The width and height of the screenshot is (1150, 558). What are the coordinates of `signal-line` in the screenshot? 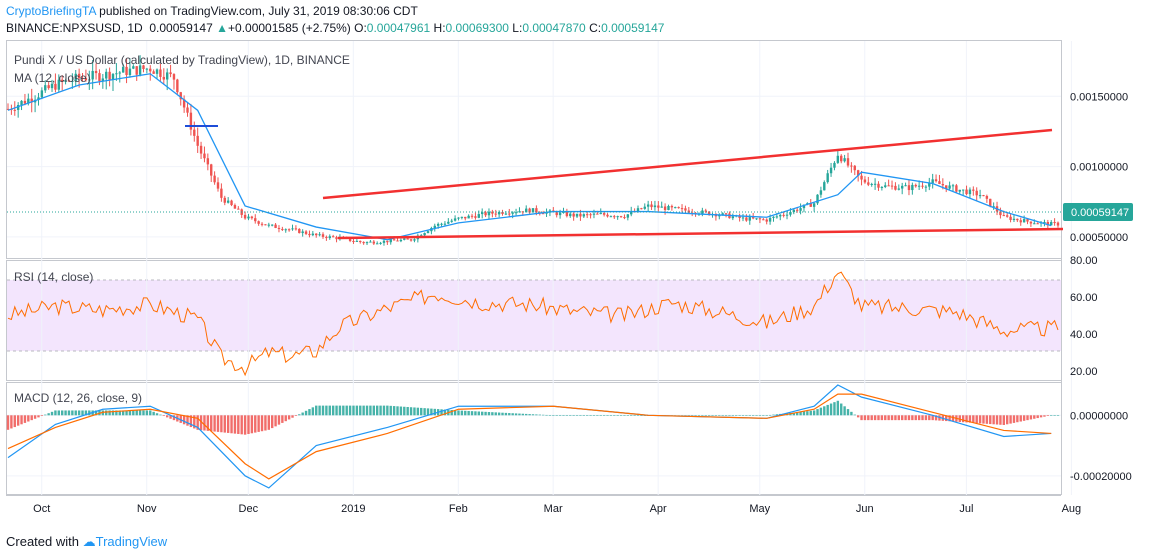 It's located at (529, 436).